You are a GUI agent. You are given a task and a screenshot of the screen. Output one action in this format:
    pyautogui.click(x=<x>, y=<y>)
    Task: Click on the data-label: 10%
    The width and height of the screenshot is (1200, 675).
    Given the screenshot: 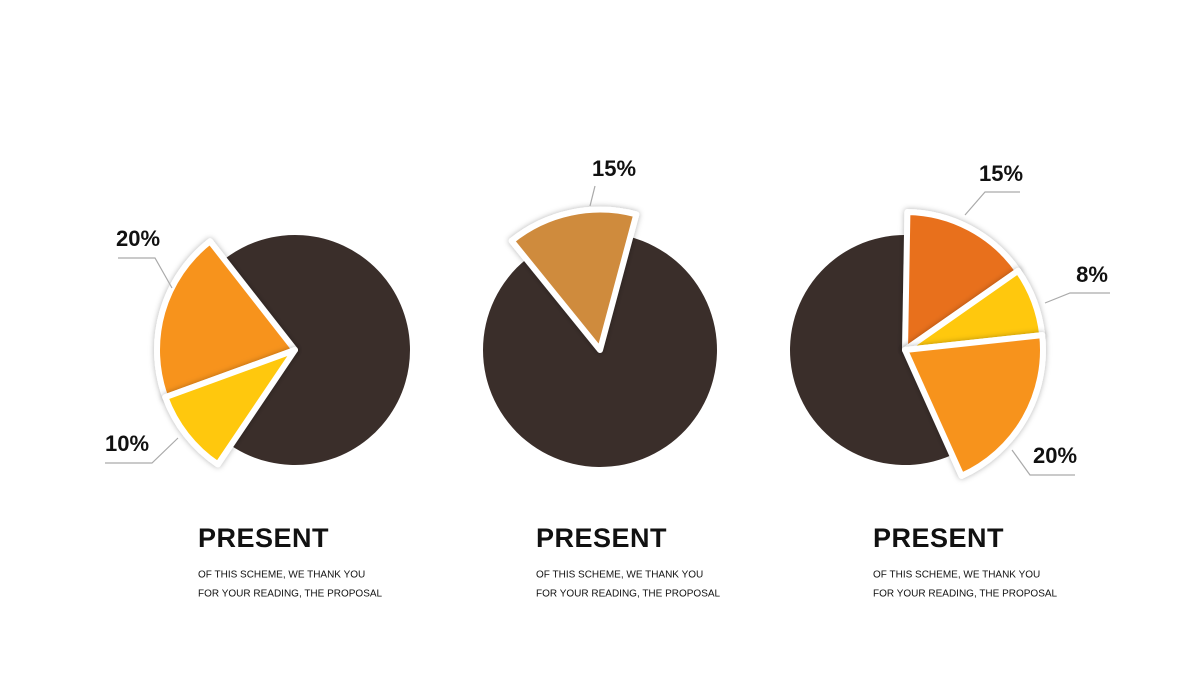 What is the action you would take?
    pyautogui.click(x=127, y=443)
    